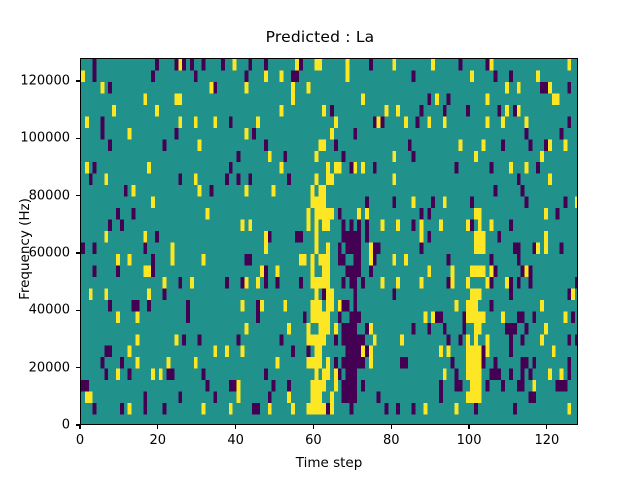 The image size is (640, 480). What do you see at coordinates (320, 37) in the screenshot?
I see `chart-title: Predicted : La` at bounding box center [320, 37].